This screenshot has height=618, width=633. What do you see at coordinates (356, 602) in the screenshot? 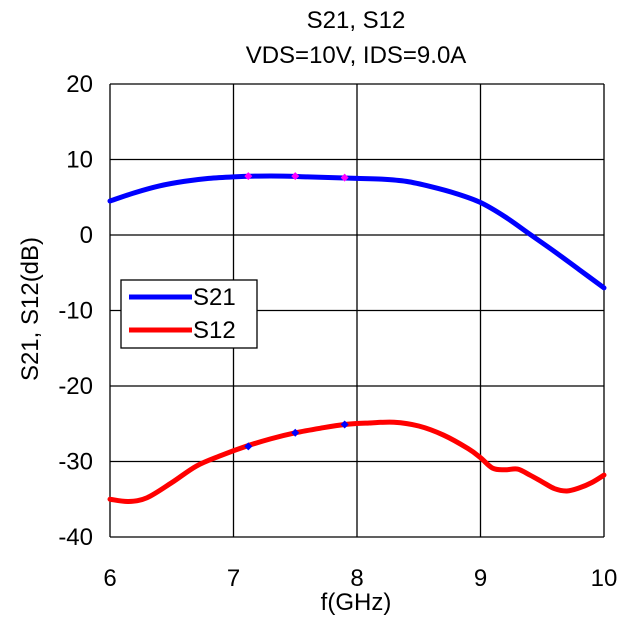
I see `x-axis-label: f(GHz)` at bounding box center [356, 602].